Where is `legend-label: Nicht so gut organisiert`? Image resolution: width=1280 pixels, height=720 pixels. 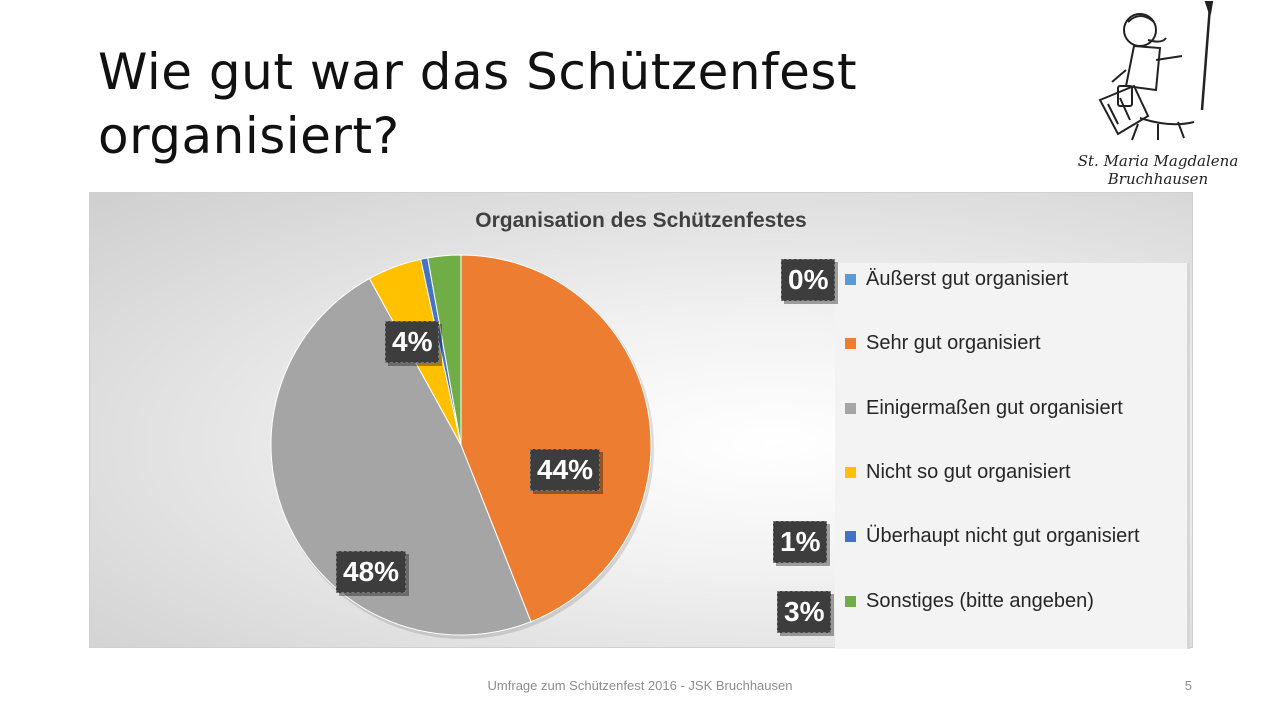
legend-label: Nicht so gut organisiert is located at coordinates (968, 472).